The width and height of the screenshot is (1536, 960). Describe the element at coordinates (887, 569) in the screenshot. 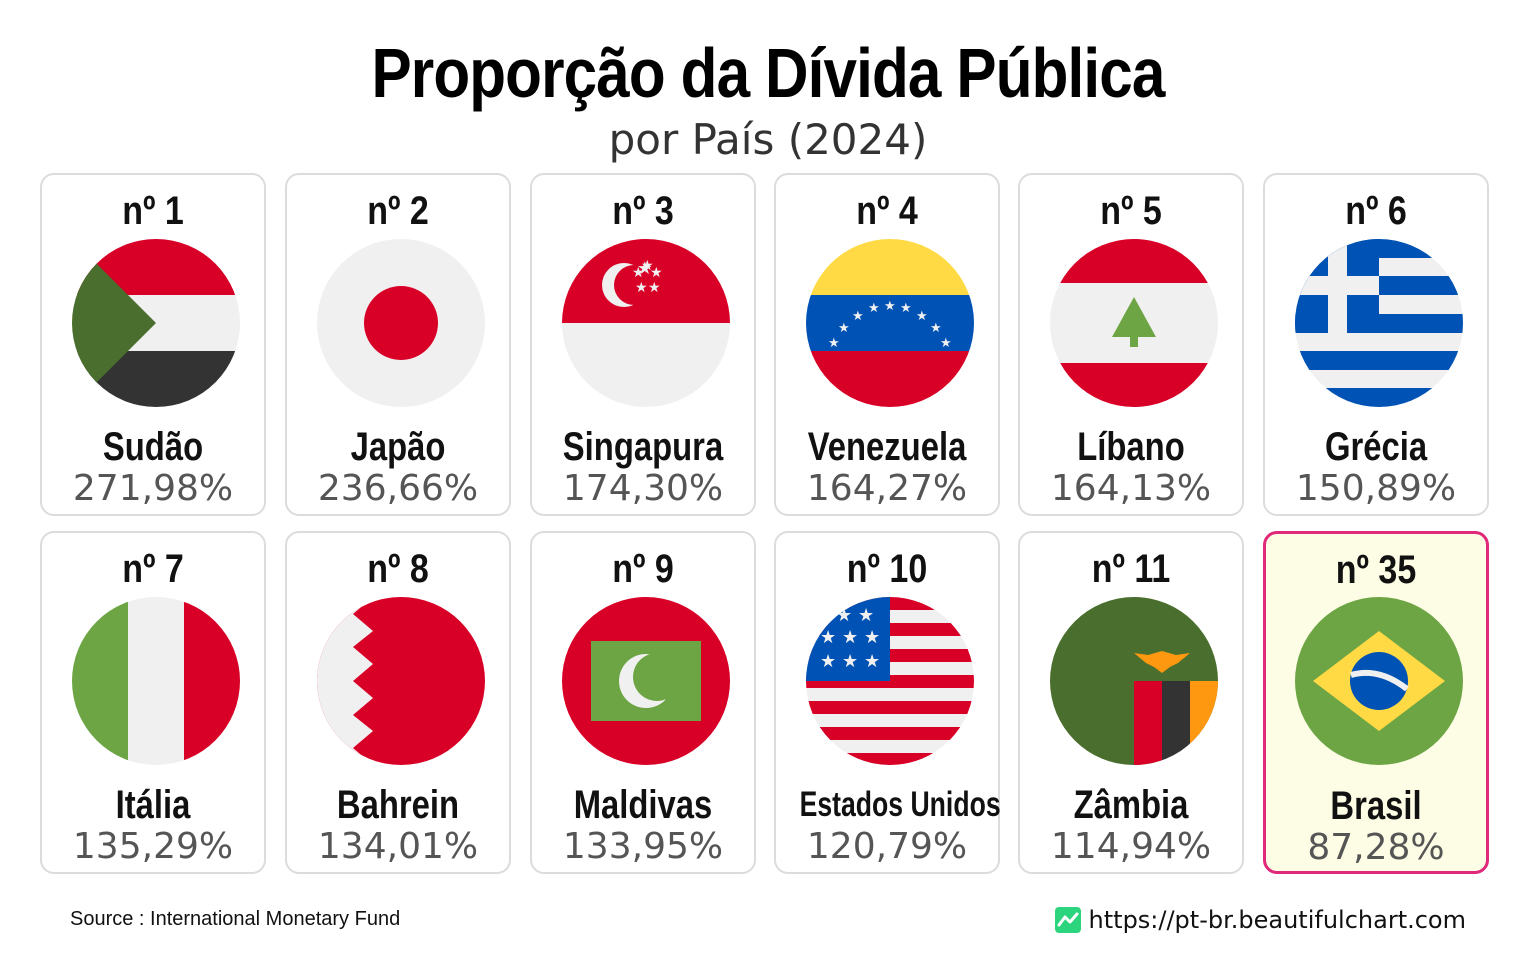

I see `rank-label: nº 10` at that location.